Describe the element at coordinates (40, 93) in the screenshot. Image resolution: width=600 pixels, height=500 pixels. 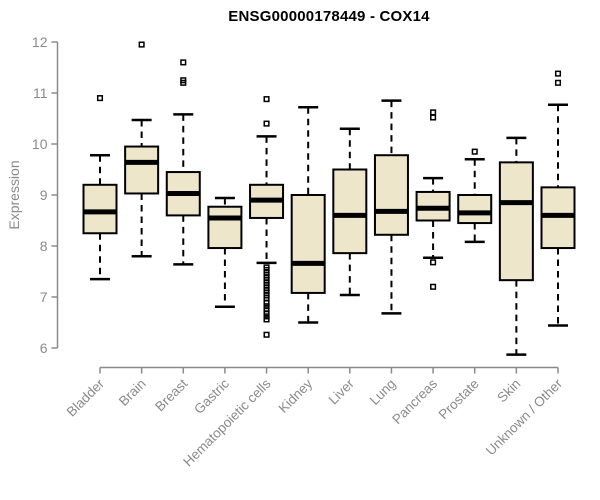
I see `y-tick-label-11: 11` at that location.